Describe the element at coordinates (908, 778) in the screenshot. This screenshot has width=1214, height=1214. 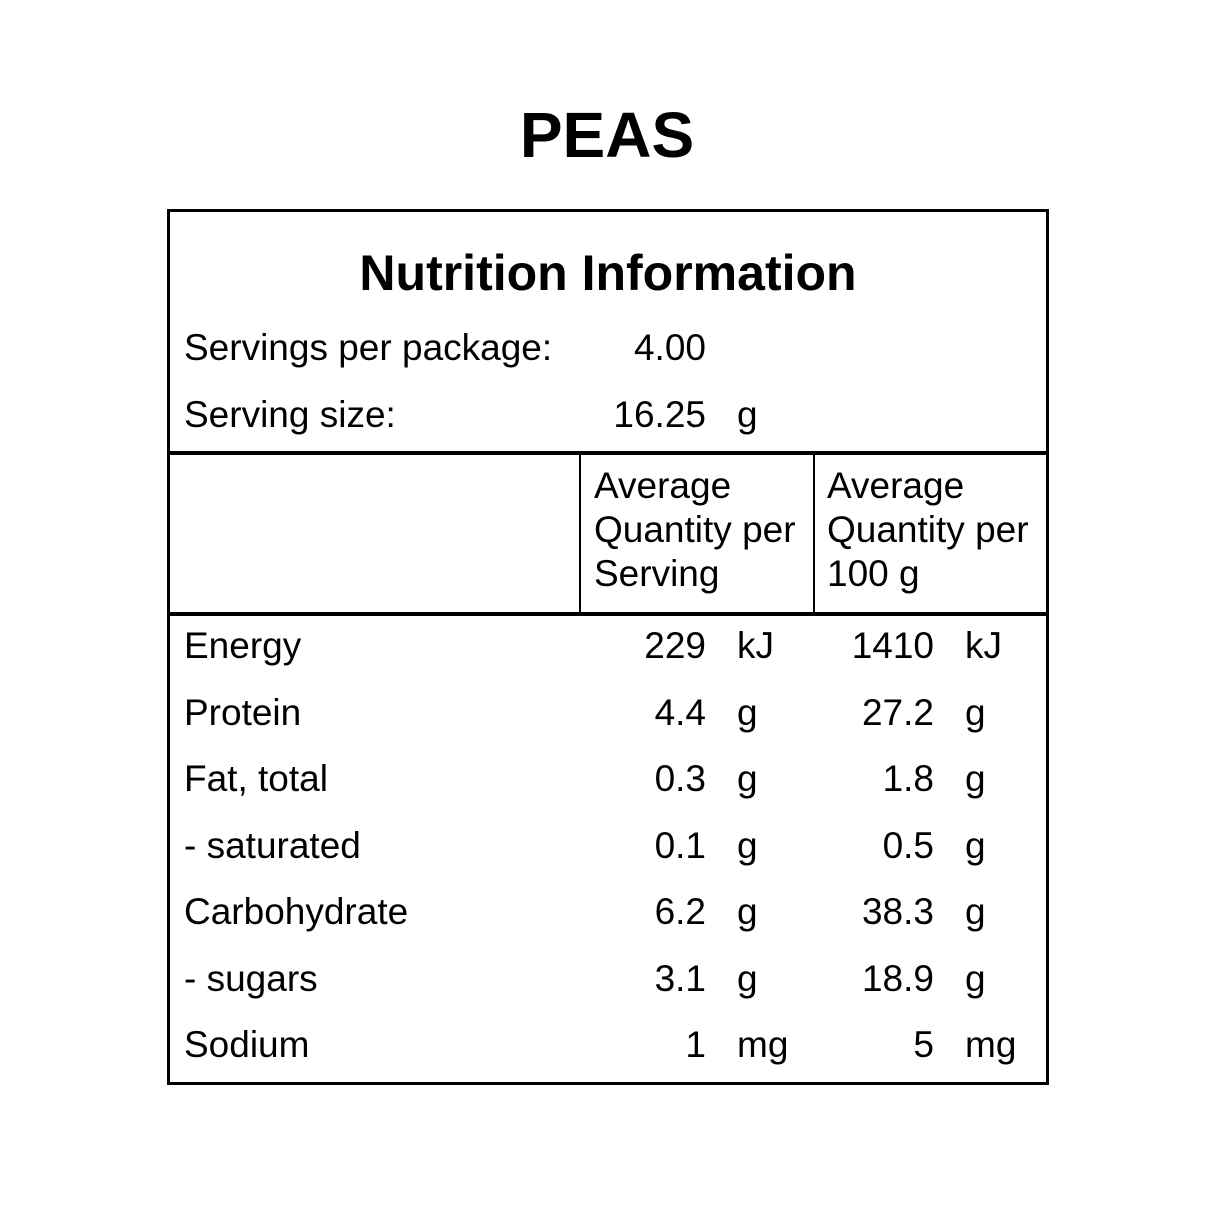
I see `per-100g-value: 1.8` at that location.